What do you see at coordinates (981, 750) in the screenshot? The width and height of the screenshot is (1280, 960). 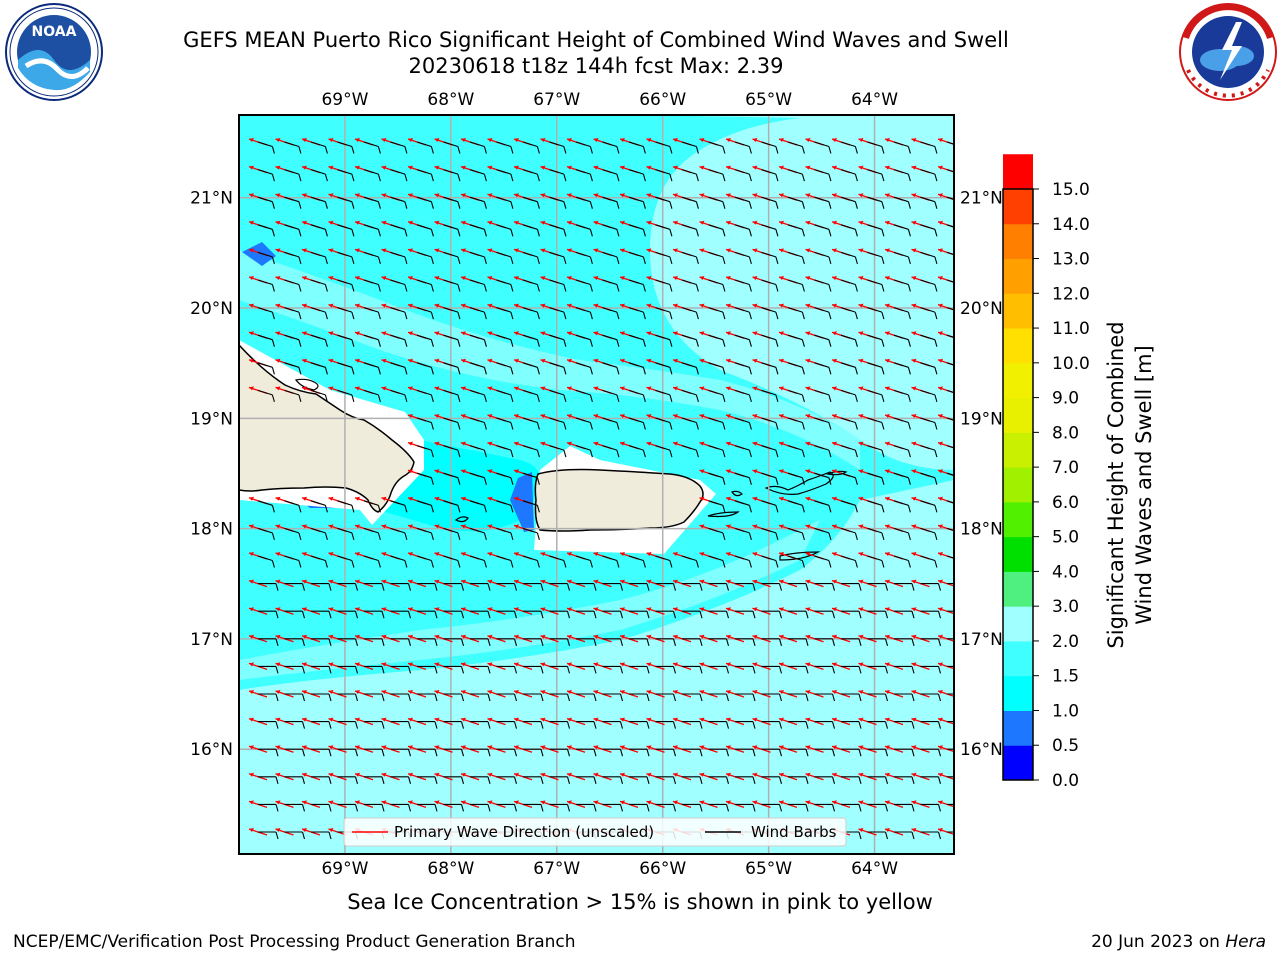 I see `lat-label-right: 16°N` at bounding box center [981, 750].